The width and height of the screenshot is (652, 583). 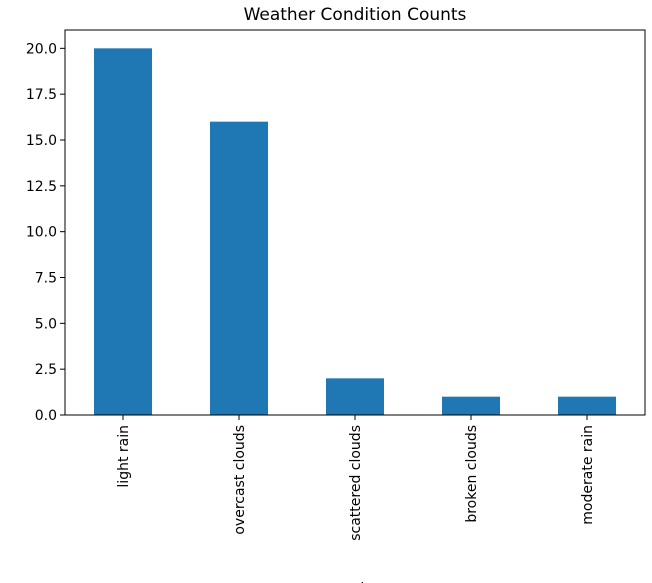 What do you see at coordinates (41, 233) in the screenshot?
I see `y-tick-label: 10.0` at bounding box center [41, 233].